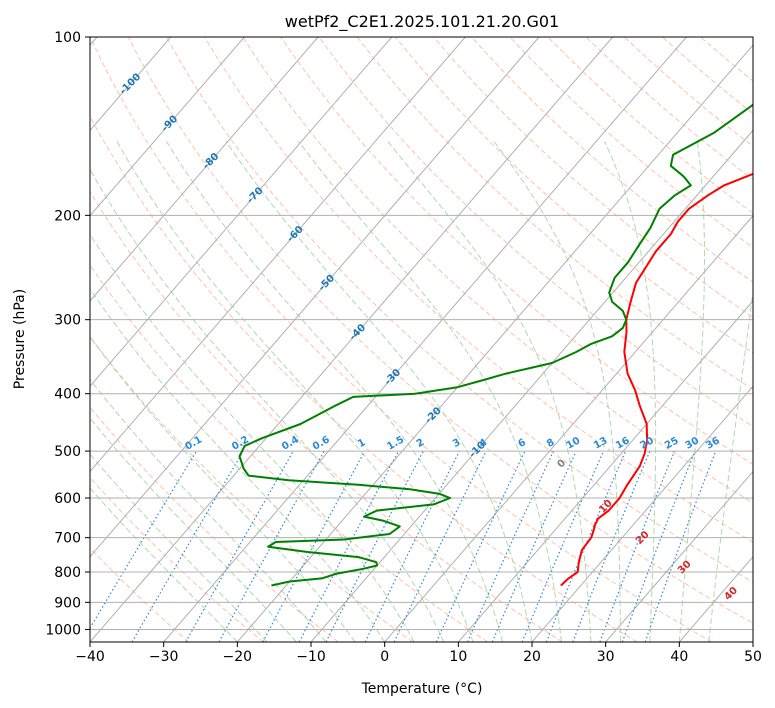 The height and width of the screenshot is (708, 775). Describe the element at coordinates (362, 443) in the screenshot. I see `mixing-ratio-label: 1` at that location.